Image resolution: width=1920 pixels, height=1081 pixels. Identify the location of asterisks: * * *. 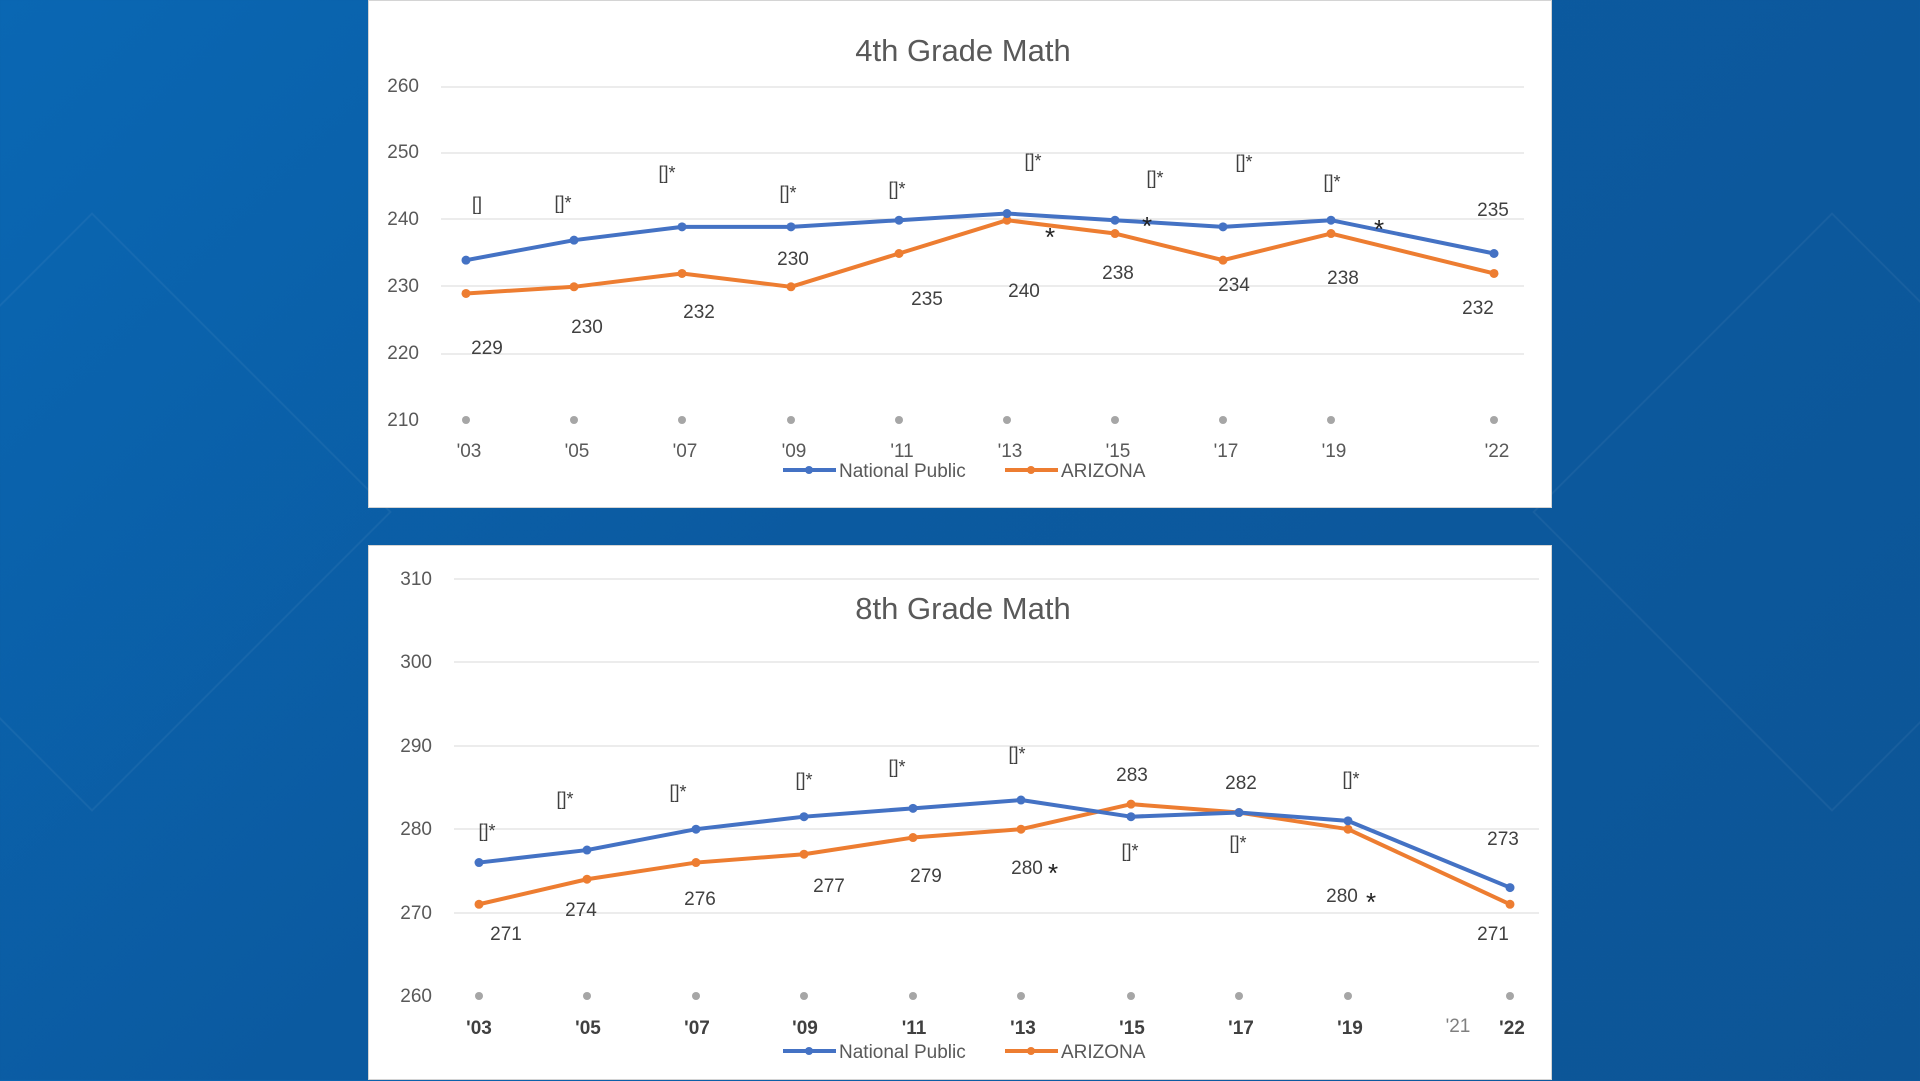
(1214, 231).